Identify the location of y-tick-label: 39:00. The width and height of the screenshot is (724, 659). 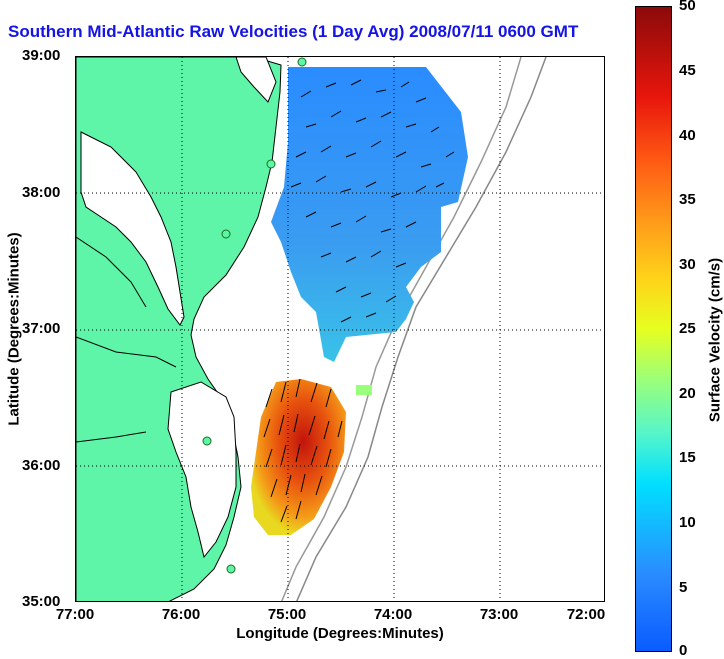
(41, 55).